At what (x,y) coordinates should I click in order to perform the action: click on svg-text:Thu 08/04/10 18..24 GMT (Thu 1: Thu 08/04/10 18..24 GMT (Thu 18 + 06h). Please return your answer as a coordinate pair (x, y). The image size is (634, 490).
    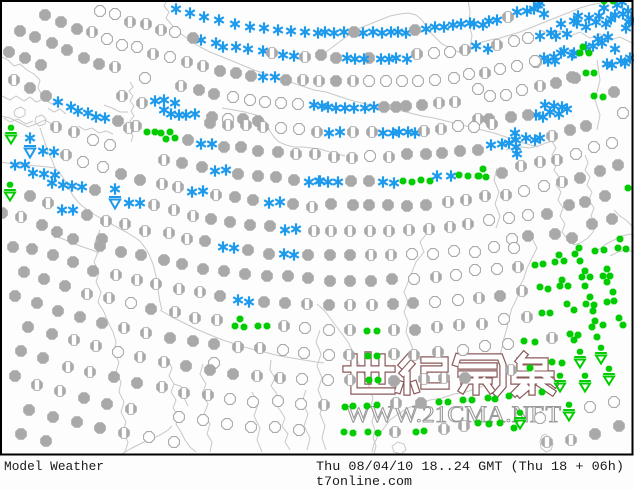
    Looking at the image, I should click on (470, 466).